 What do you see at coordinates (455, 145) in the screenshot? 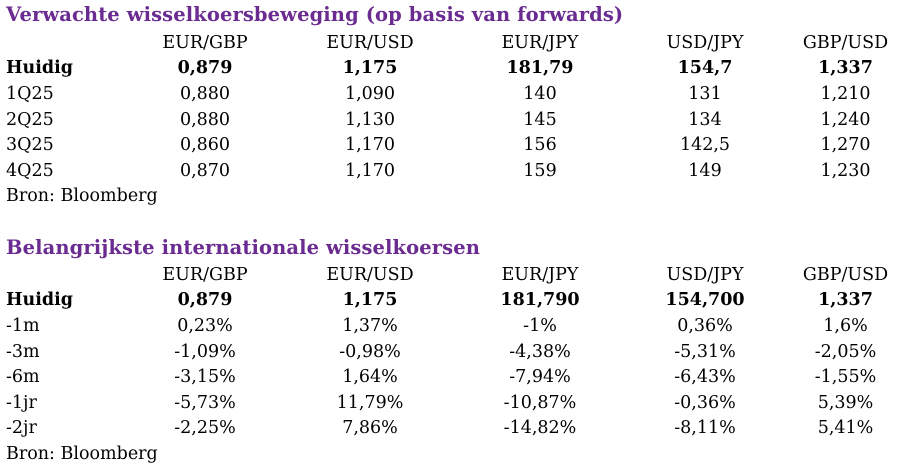
I see `table-row: 3Q25 0,860 1,170 156 142,5 1,270` at bounding box center [455, 145].